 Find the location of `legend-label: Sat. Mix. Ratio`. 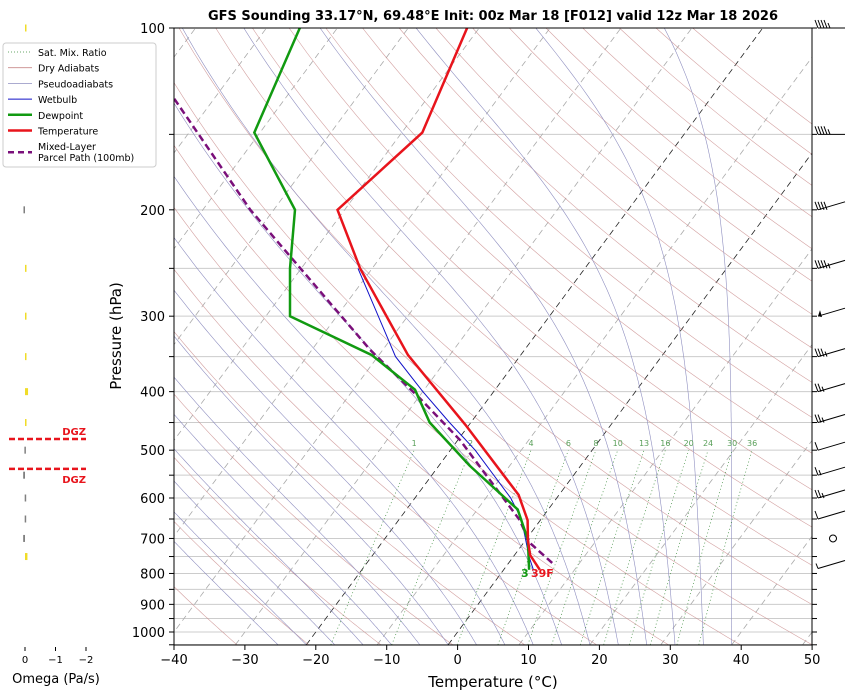

legend-label: Sat. Mix. Ratio is located at coordinates (72, 53).